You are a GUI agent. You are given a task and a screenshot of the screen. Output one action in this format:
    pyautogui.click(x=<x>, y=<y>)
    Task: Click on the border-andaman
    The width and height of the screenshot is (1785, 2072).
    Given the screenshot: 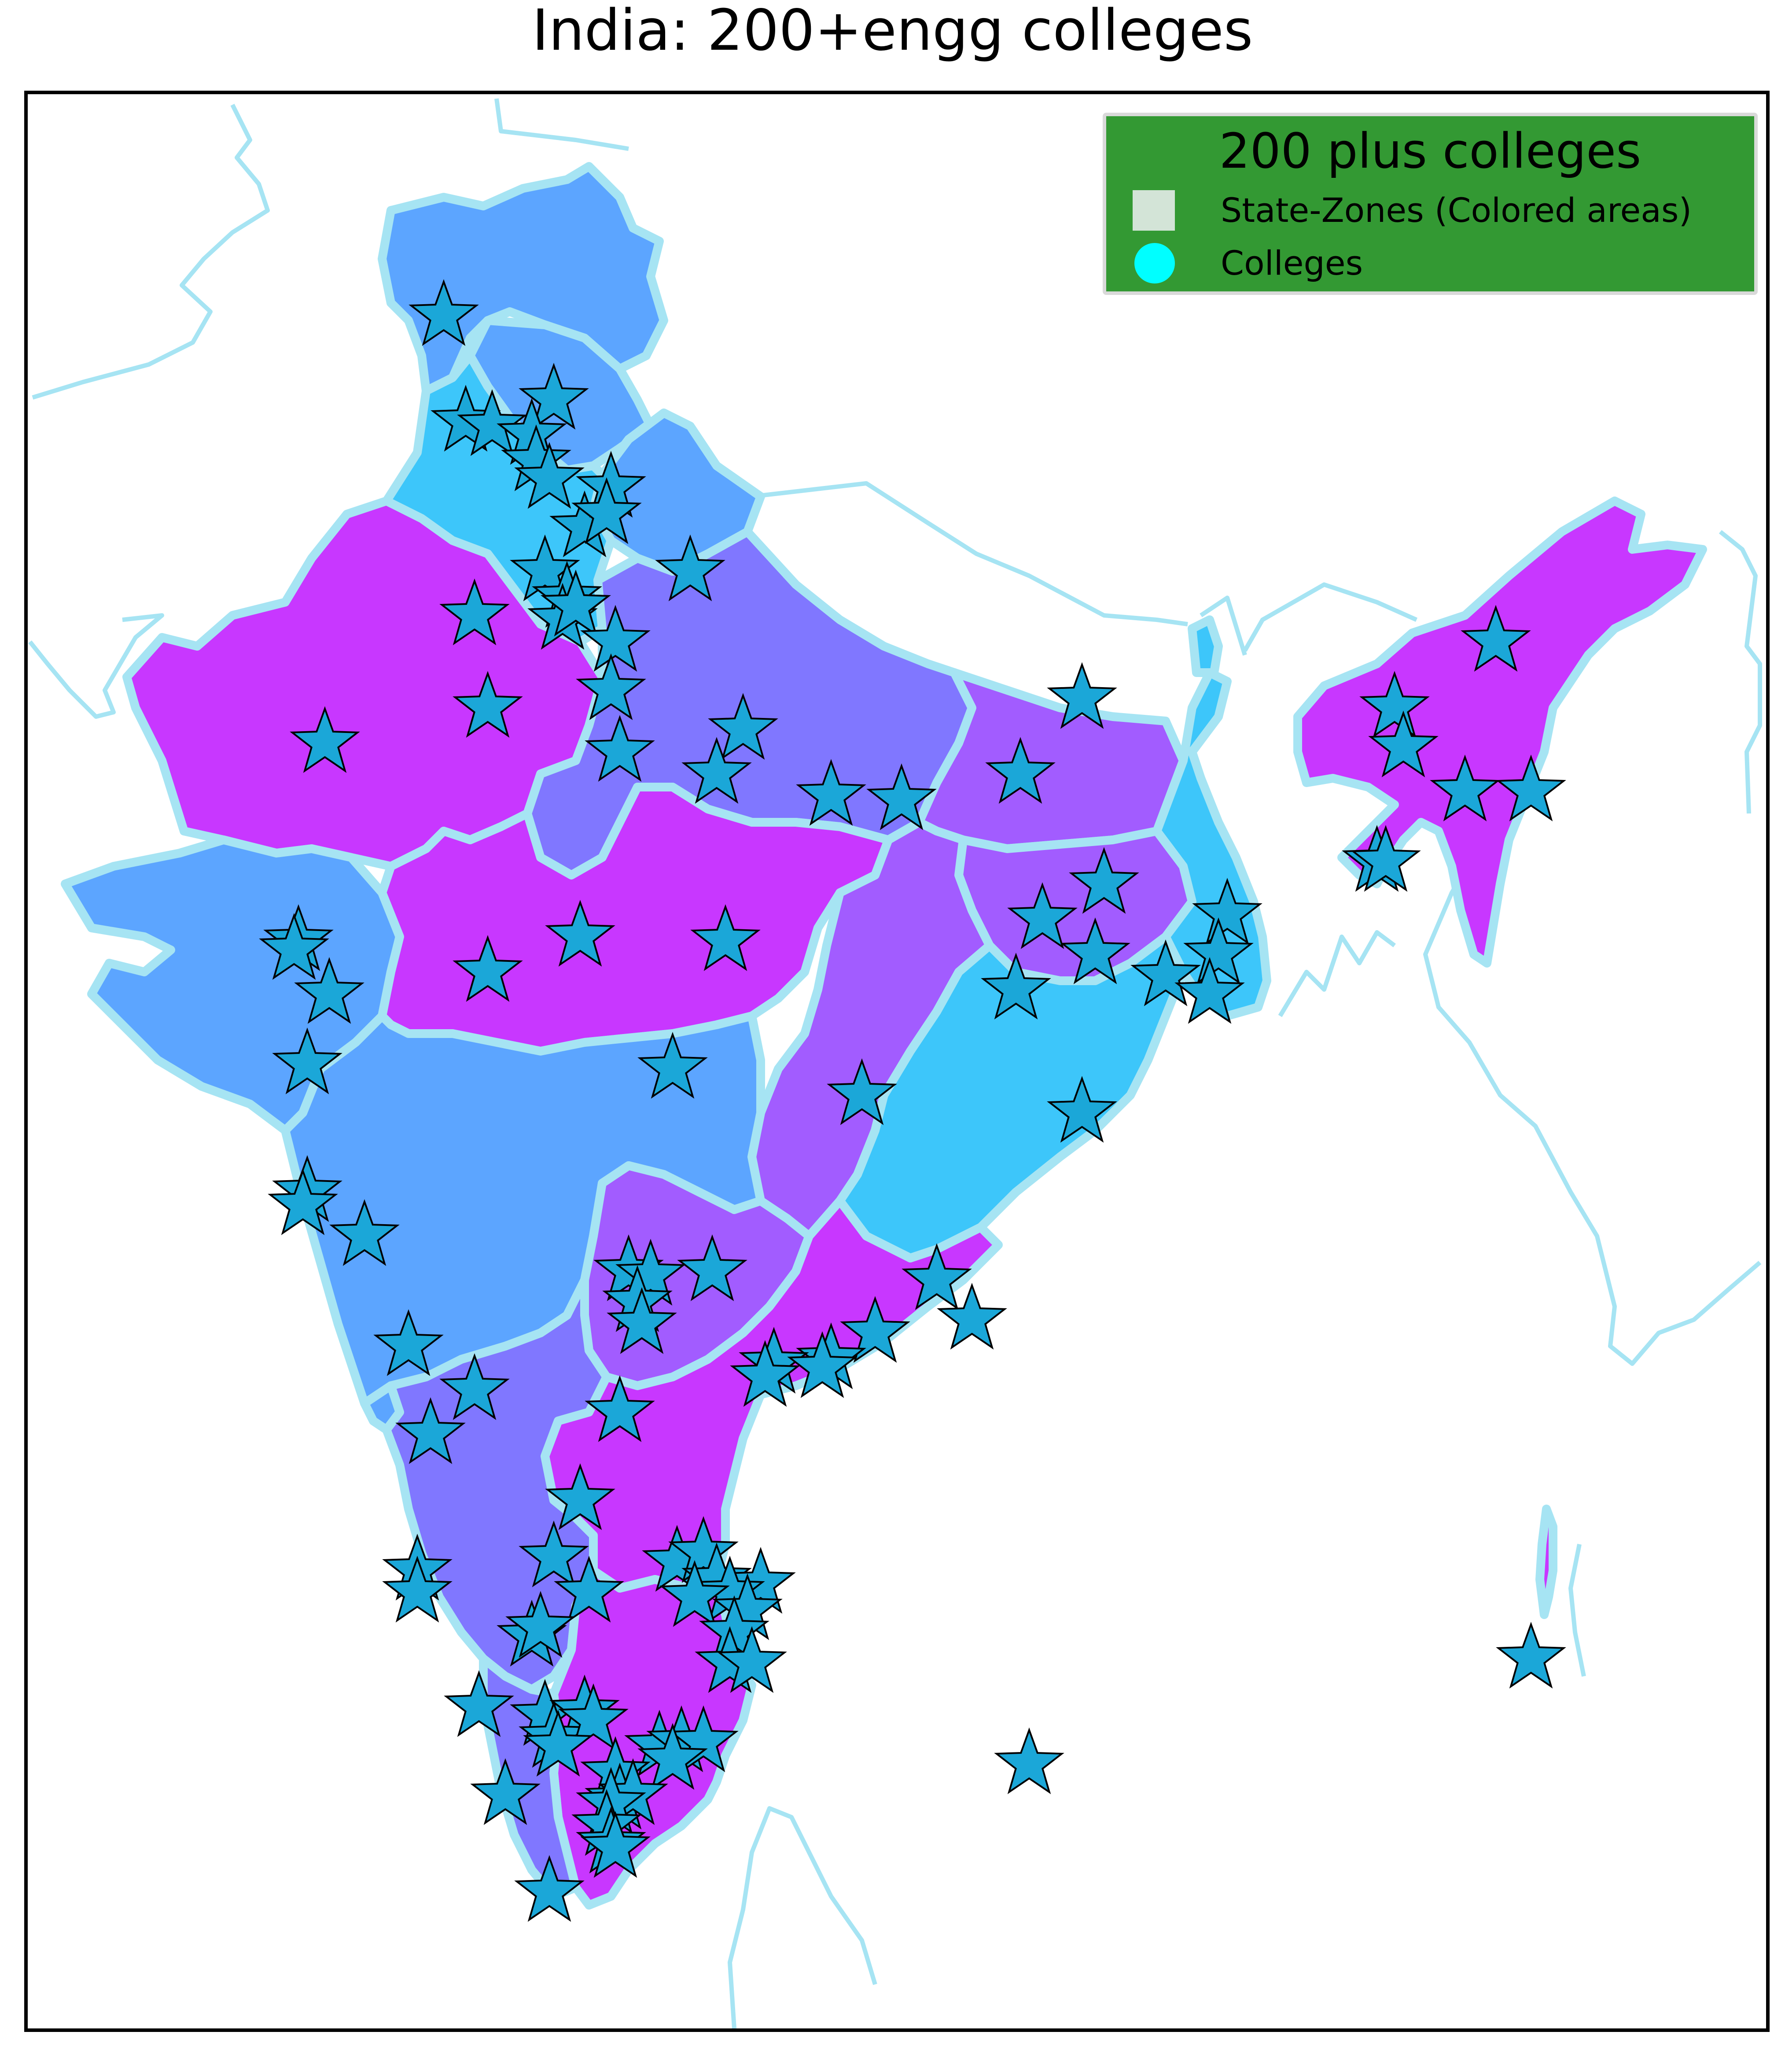 What is the action you would take?
    pyautogui.click(x=1577, y=1611)
    